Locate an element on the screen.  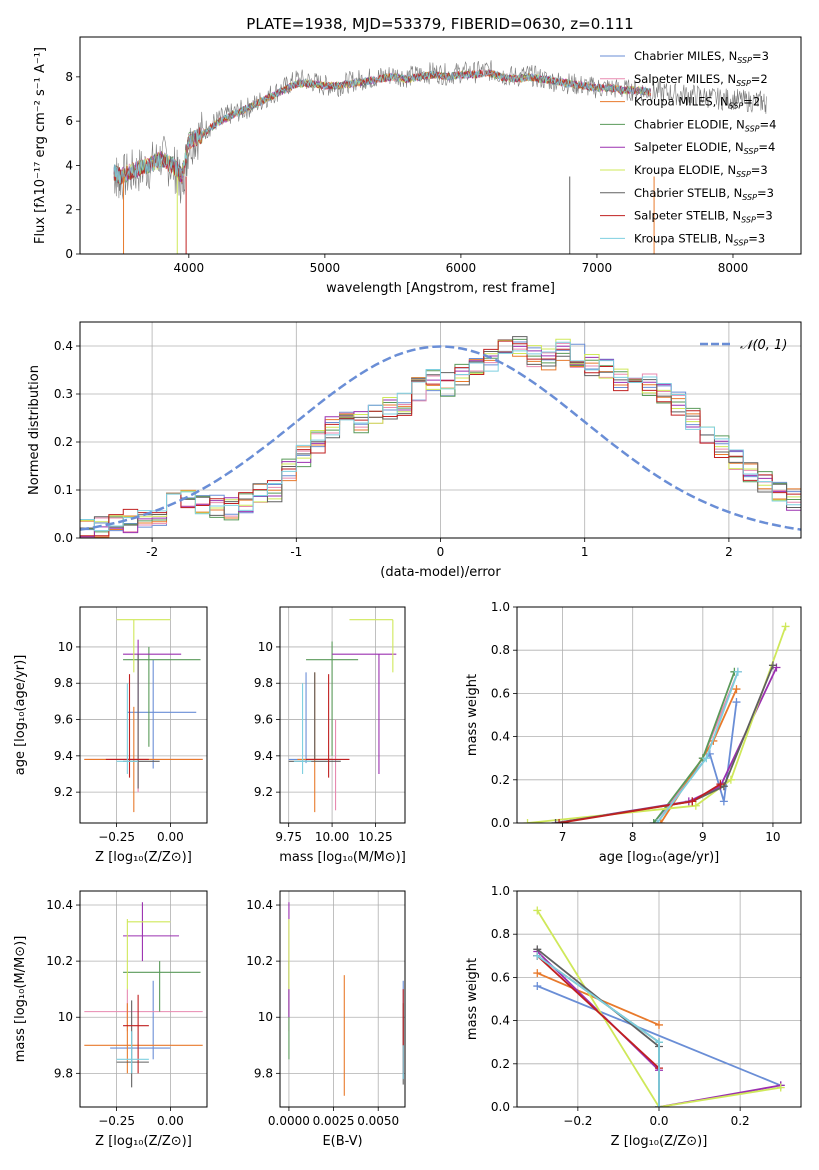
y-tick-label: 2 is located at coordinates (69, 210).